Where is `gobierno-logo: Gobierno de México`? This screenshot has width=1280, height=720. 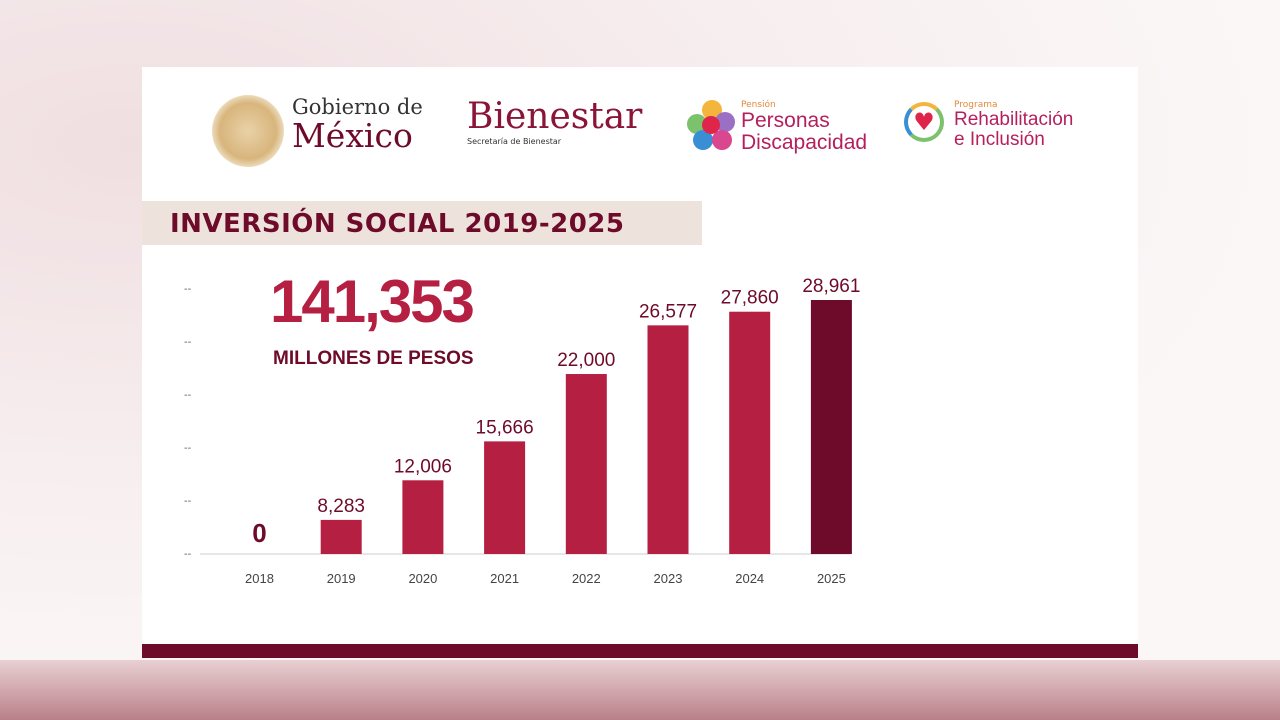
gobierno-logo: Gobierno de México is located at coordinates (357, 124).